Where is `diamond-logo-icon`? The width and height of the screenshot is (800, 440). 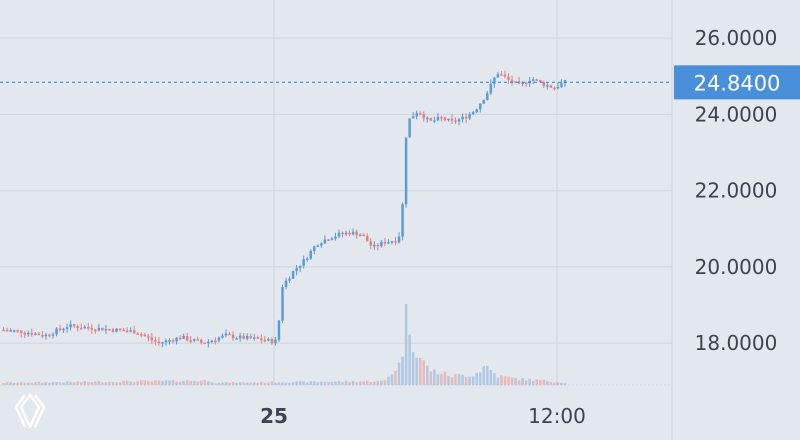
diamond-logo-icon is located at coordinates (30, 411).